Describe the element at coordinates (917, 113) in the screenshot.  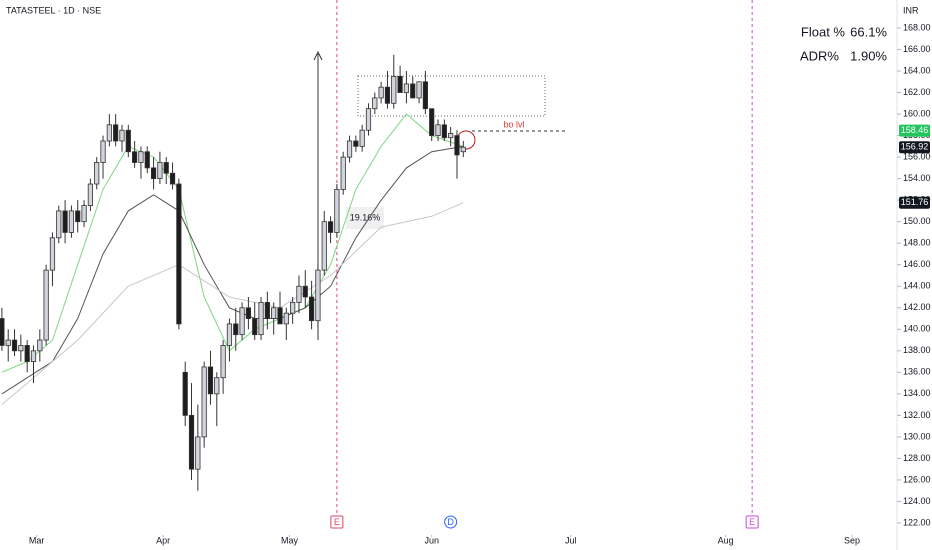
I see `y-tick-label: 160.00` at that location.